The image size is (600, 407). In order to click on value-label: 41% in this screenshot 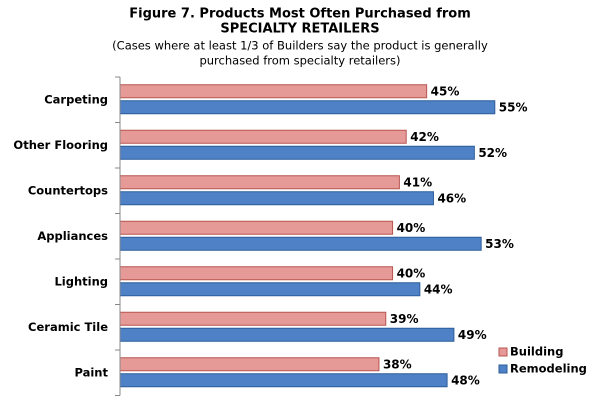, I will do `click(417, 182)`.